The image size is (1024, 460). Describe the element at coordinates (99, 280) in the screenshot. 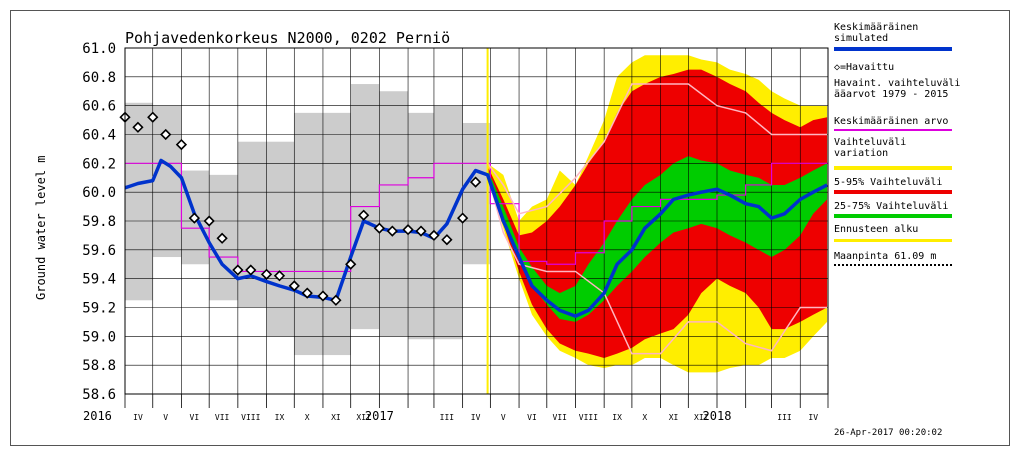

I see `y-tick-label: 59.4` at that location.